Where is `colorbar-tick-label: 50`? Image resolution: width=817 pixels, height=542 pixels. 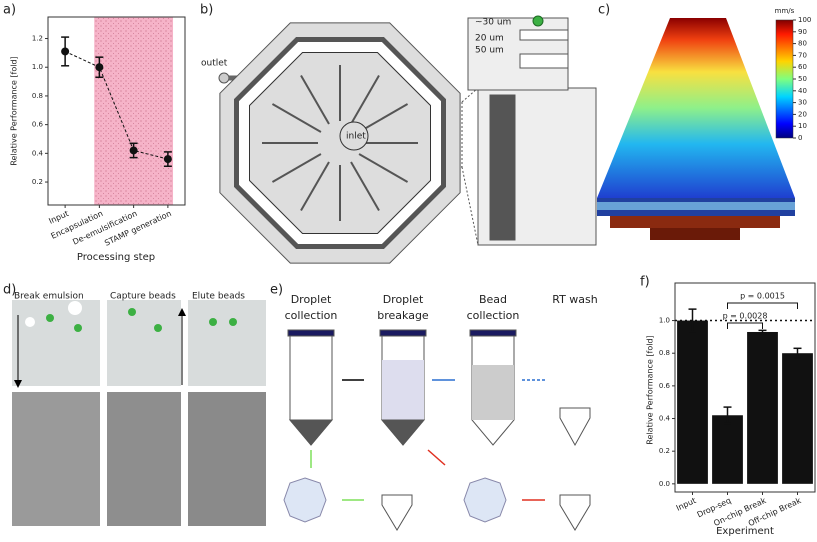 colorbar-tick-label: 50 is located at coordinates (802, 79).